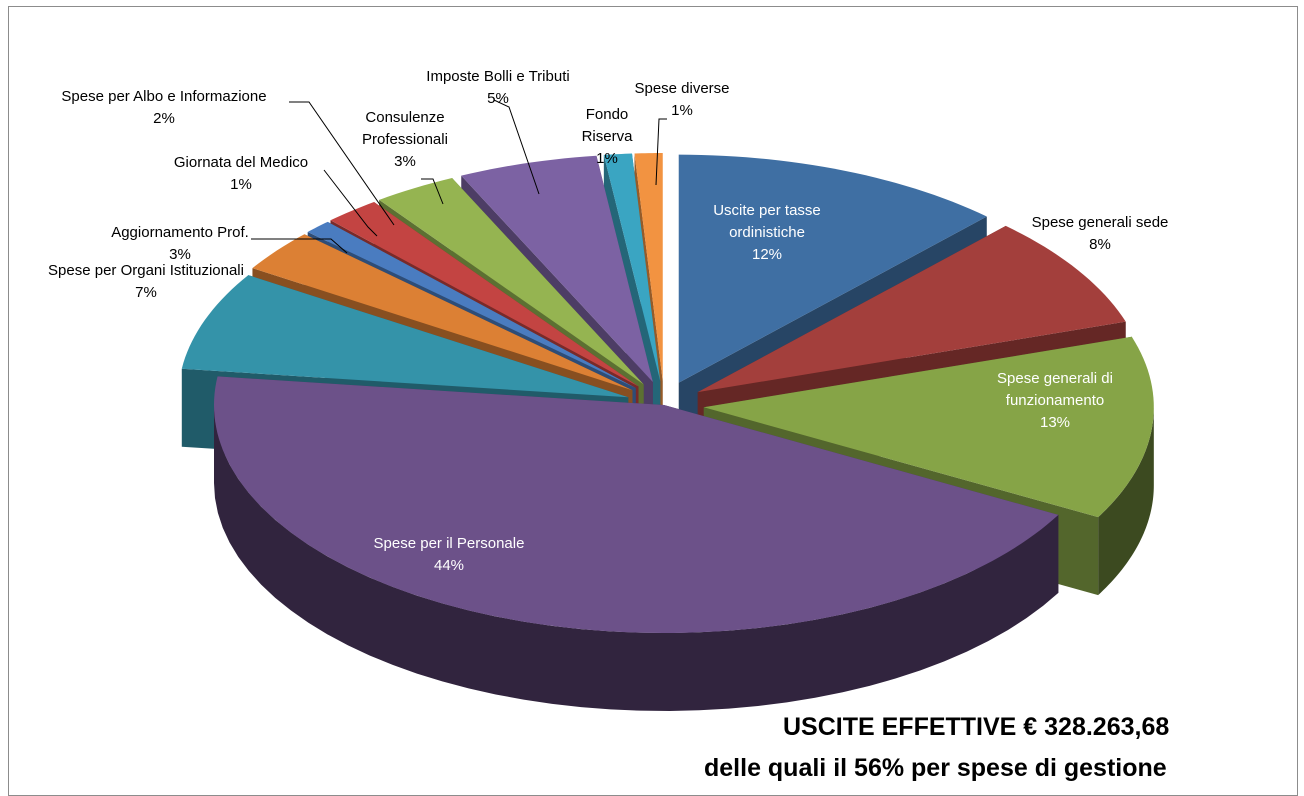  What do you see at coordinates (146, 281) in the screenshot?
I see `label-spese-per-organi-istituzionali: Spese per Organi Istituzionali 7%` at bounding box center [146, 281].